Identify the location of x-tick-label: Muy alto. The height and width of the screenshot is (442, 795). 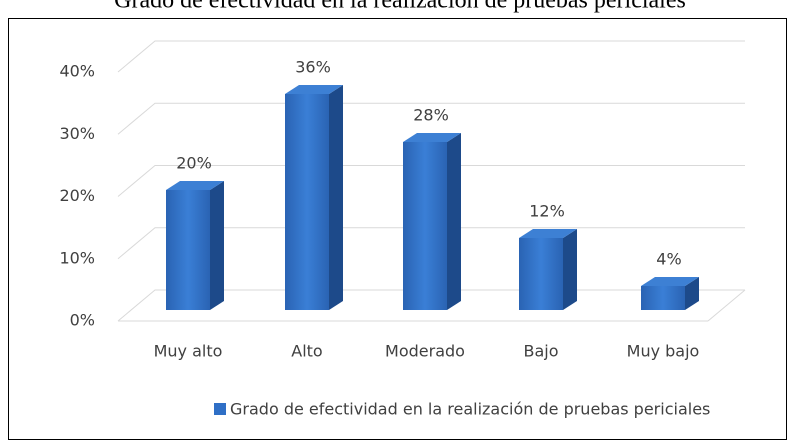
(188, 351).